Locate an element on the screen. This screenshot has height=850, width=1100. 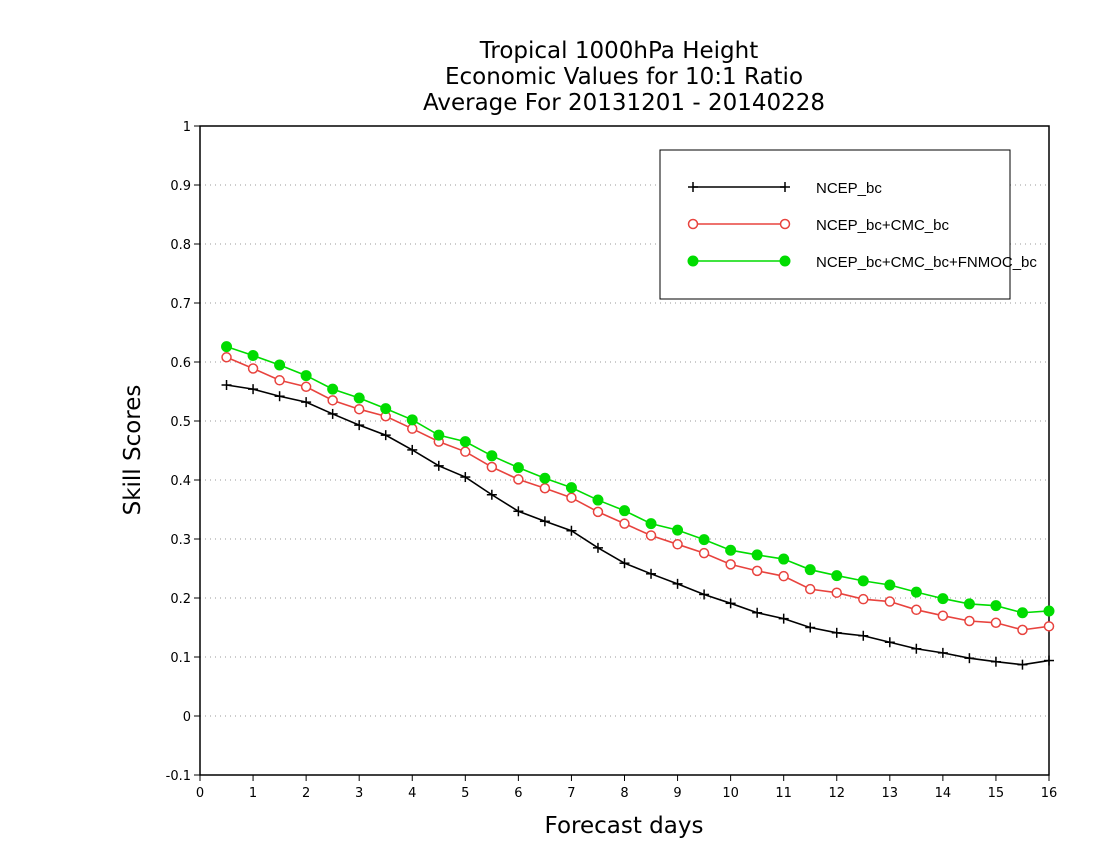
x-tick-label: 4 is located at coordinates (412, 793).